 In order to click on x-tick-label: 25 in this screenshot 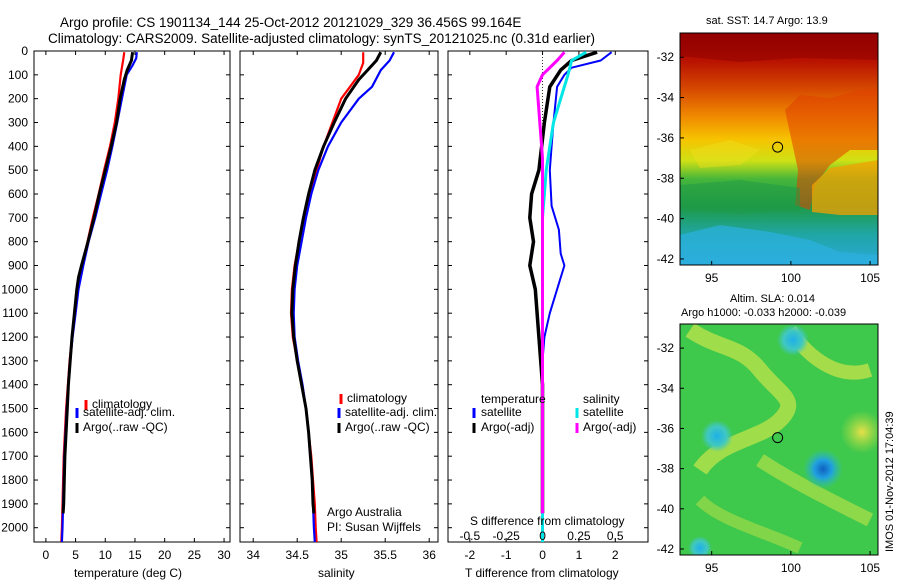, I will do `click(195, 555)`.